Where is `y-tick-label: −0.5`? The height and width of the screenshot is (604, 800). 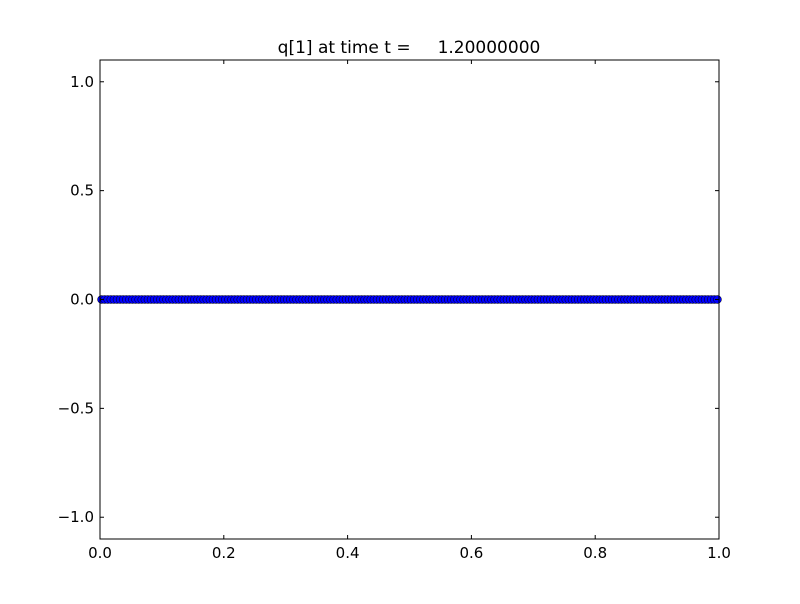 y-tick-label: −0.5 is located at coordinates (76, 408).